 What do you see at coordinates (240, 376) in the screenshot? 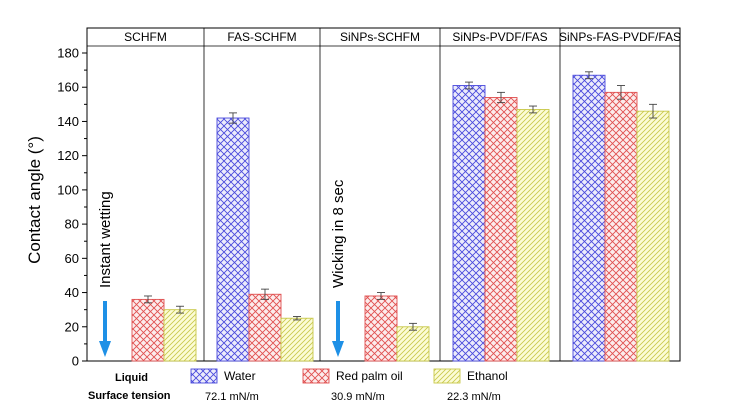
I see `legend-label: Water` at bounding box center [240, 376].